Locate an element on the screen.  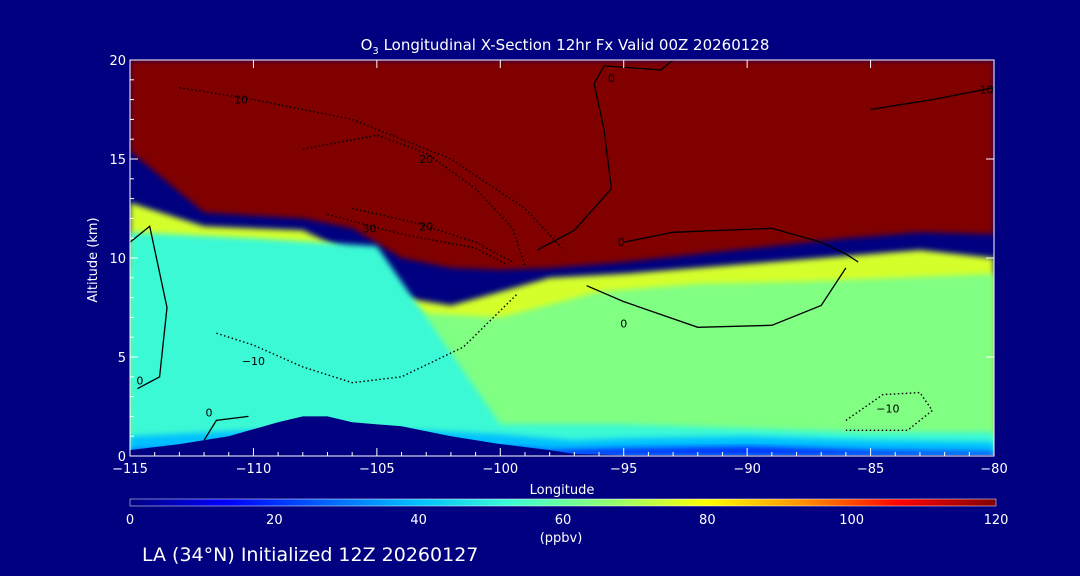
contour-label-8: 0 is located at coordinates (139, 381).